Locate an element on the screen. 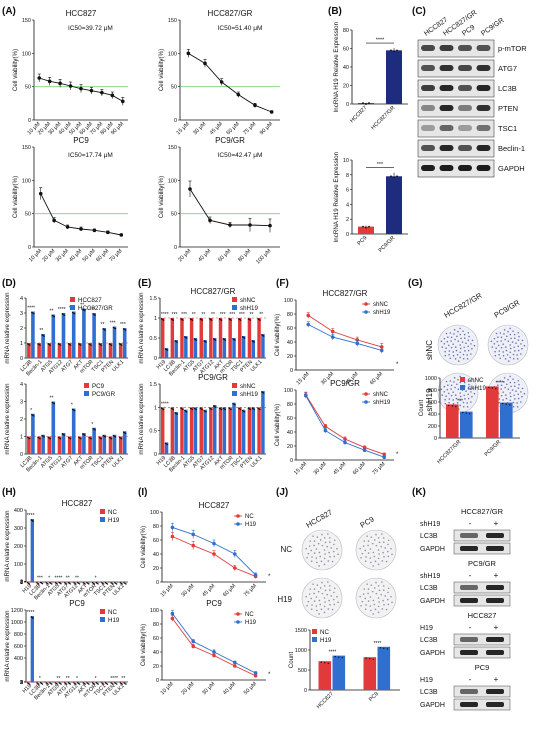  legend-swatch is located at coordinates (234, 307).